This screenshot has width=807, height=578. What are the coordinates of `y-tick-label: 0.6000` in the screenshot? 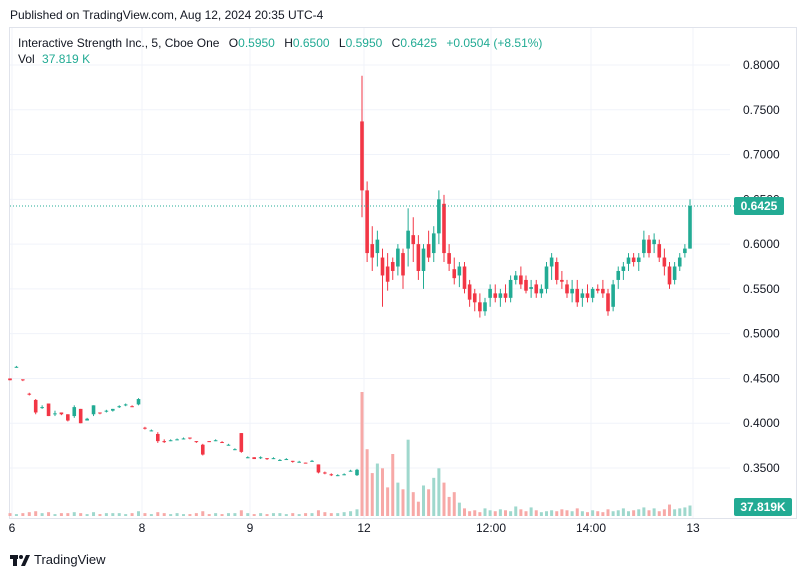 It's located at (761, 244).